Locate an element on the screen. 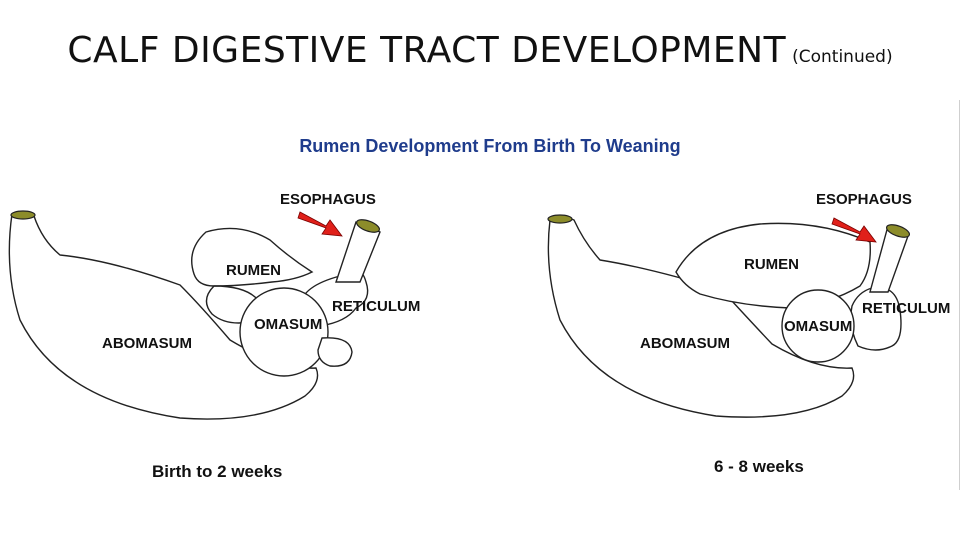  right-abomasum-opening is located at coordinates (560, 219).